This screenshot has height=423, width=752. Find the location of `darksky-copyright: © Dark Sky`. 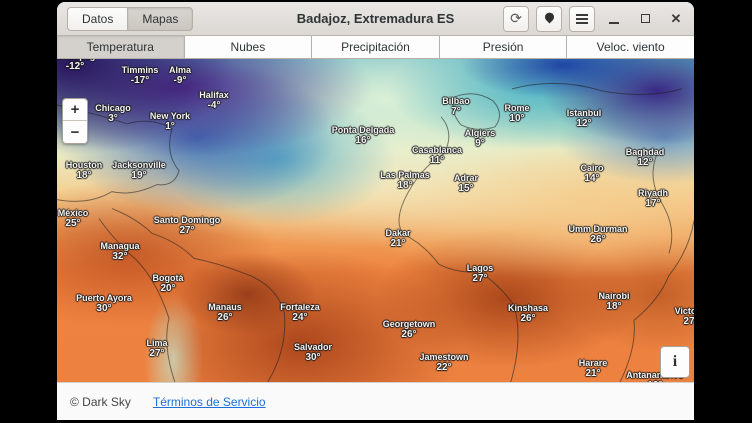

darksky-copyright: © Dark Sky is located at coordinates (100, 401).